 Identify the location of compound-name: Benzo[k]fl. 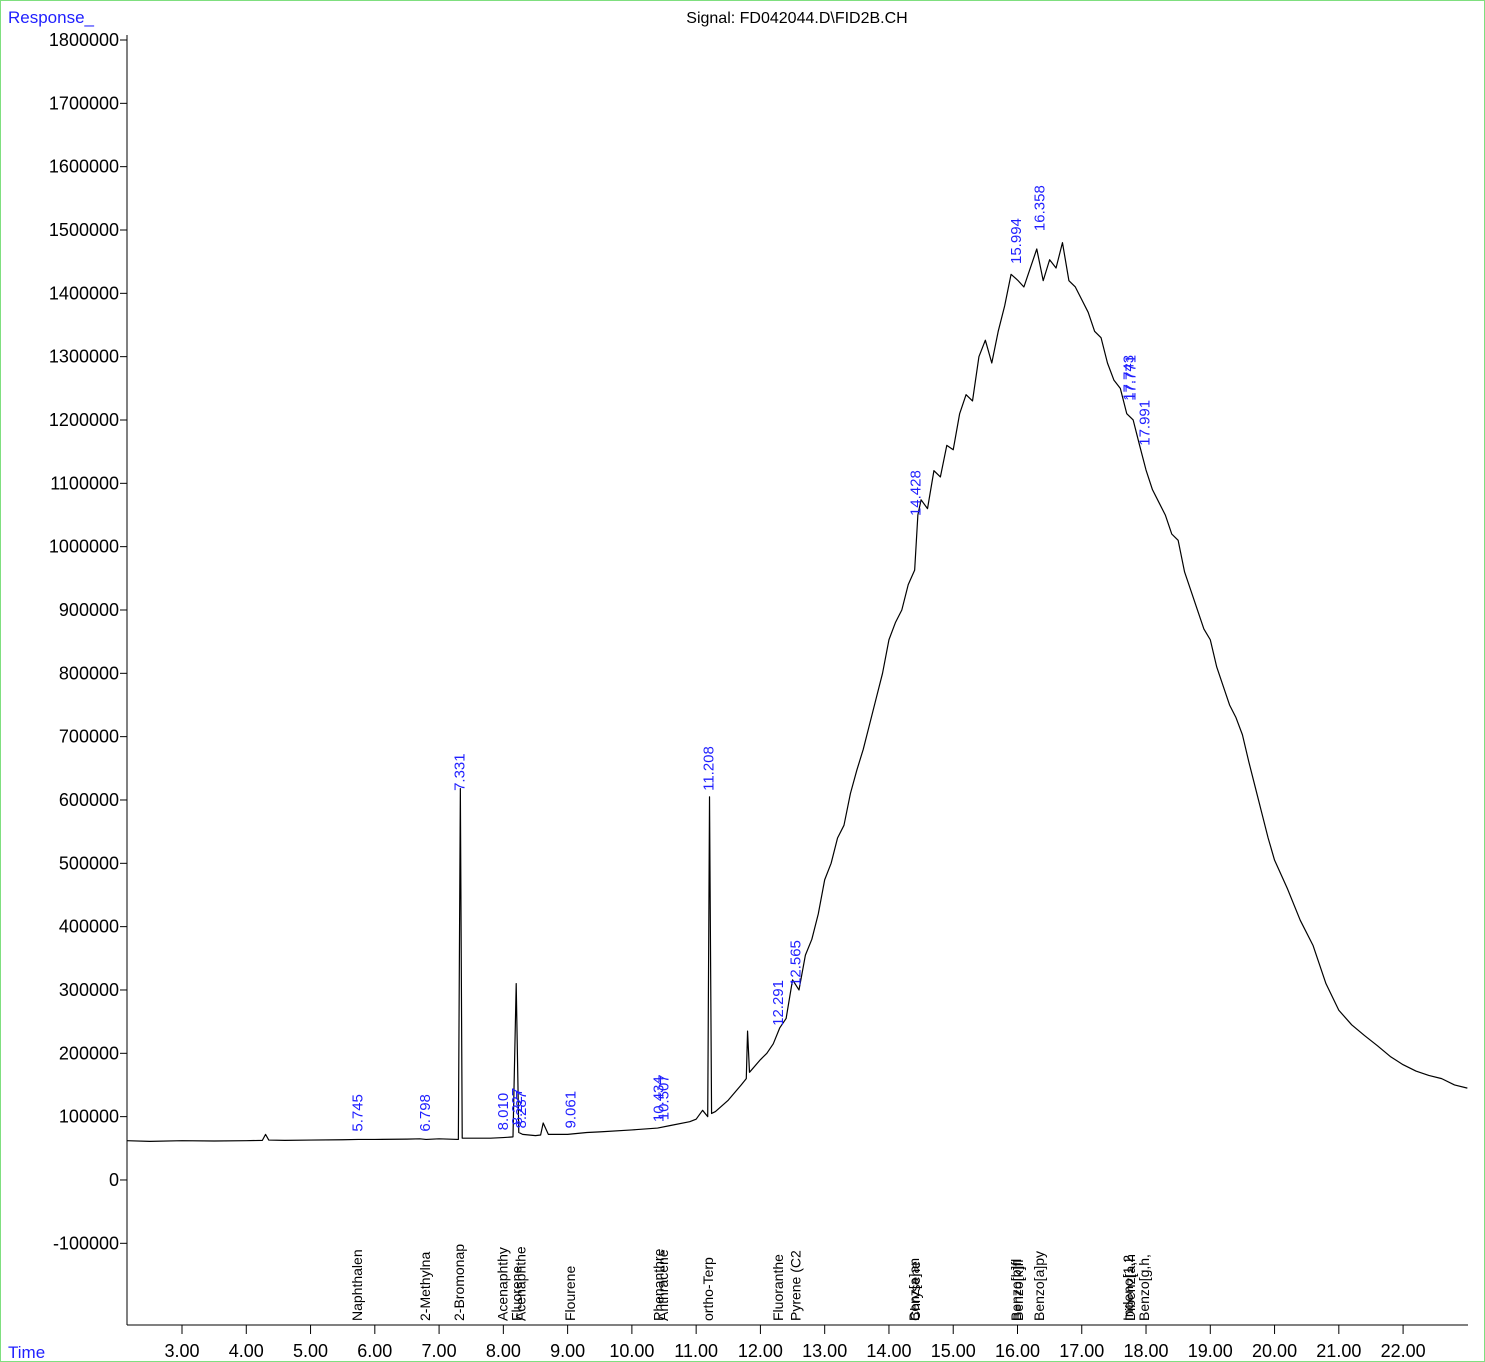
(1018, 1290).